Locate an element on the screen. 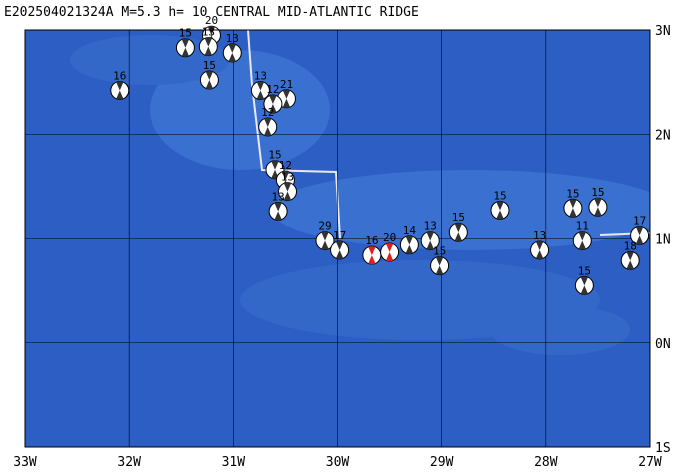 Image resolution: width=685 pixels, height=475 pixels. depth-label: 18 is located at coordinates (630, 245).